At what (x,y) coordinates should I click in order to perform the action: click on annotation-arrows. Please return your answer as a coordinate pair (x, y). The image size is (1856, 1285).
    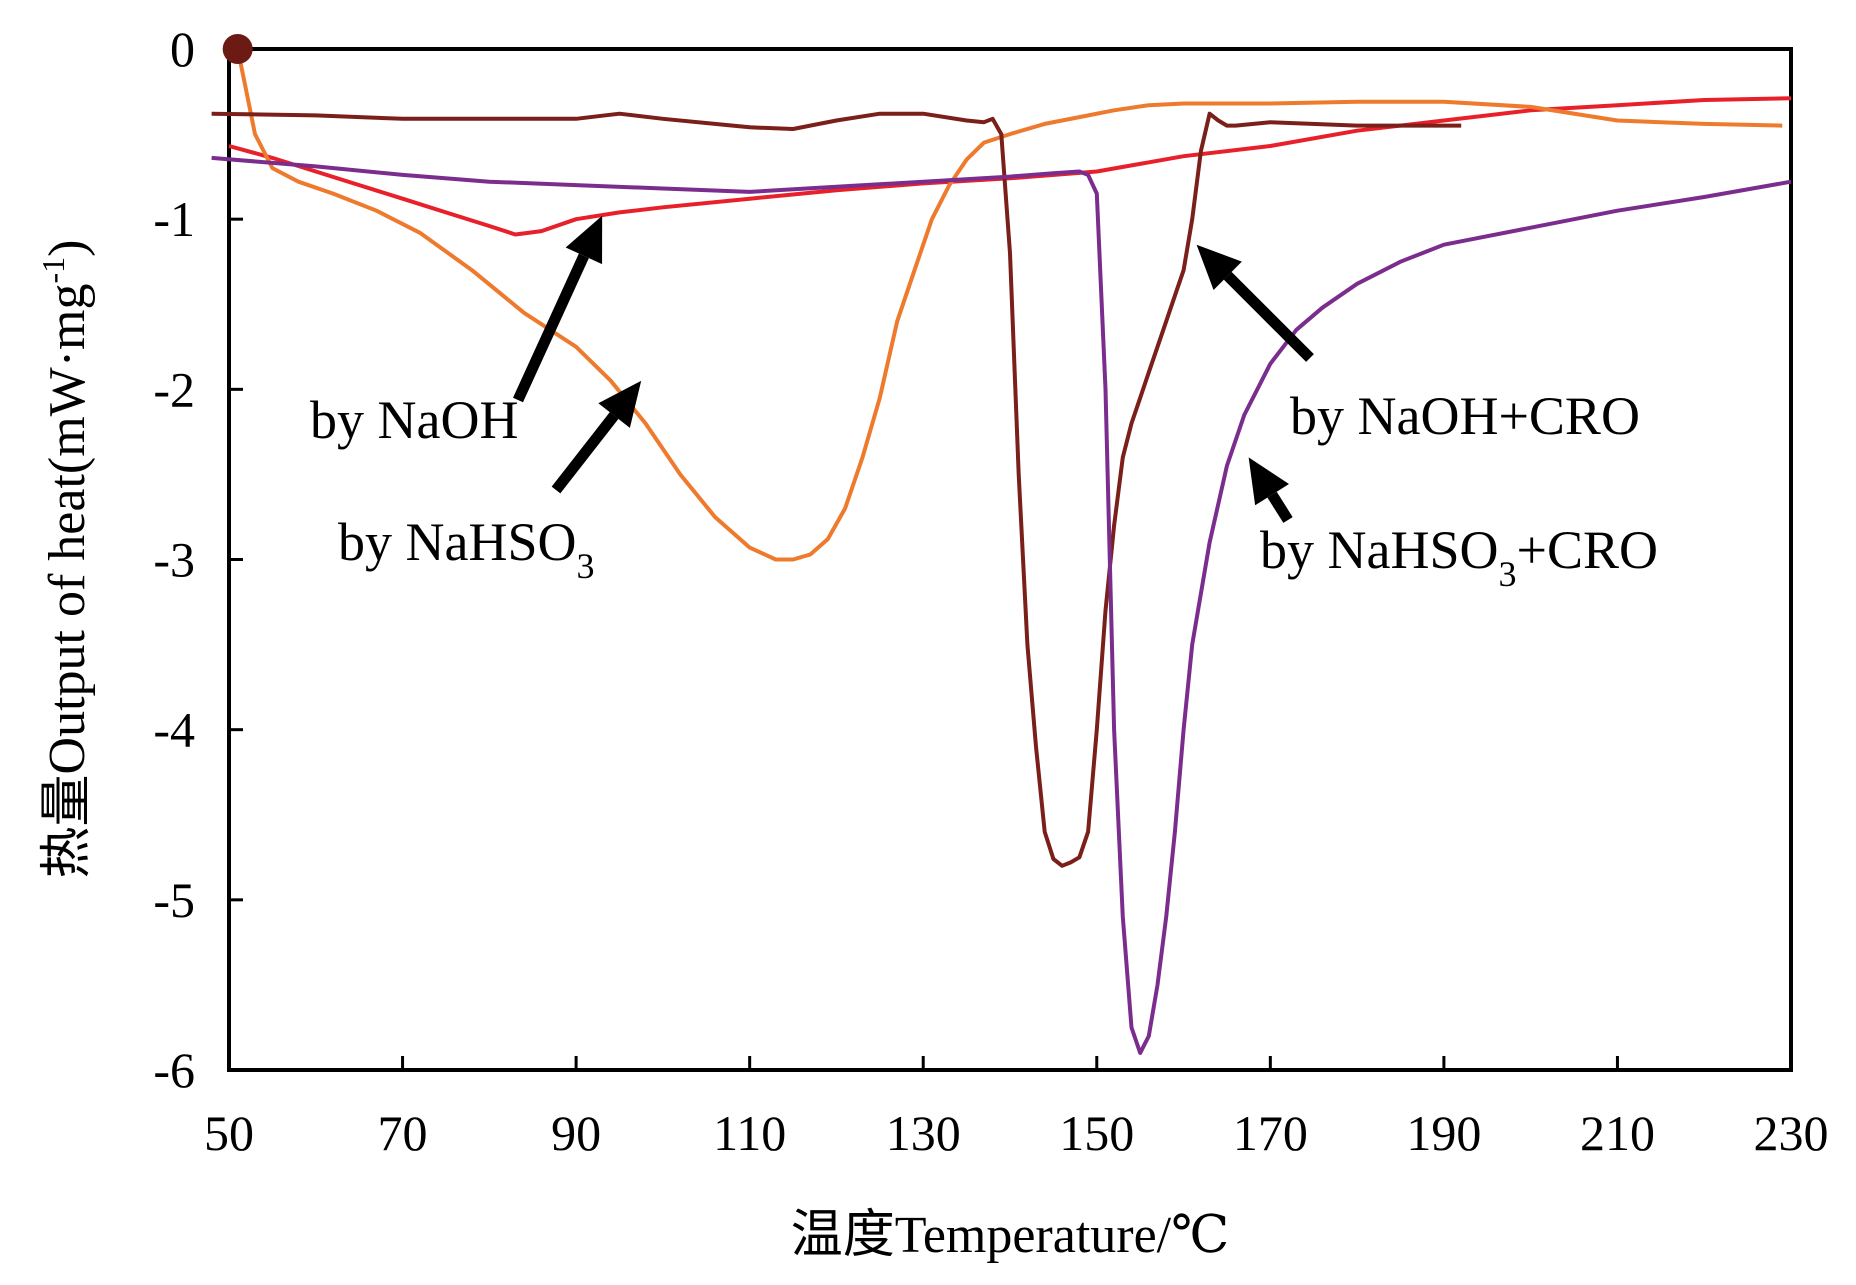
    Looking at the image, I should click on (913, 369).